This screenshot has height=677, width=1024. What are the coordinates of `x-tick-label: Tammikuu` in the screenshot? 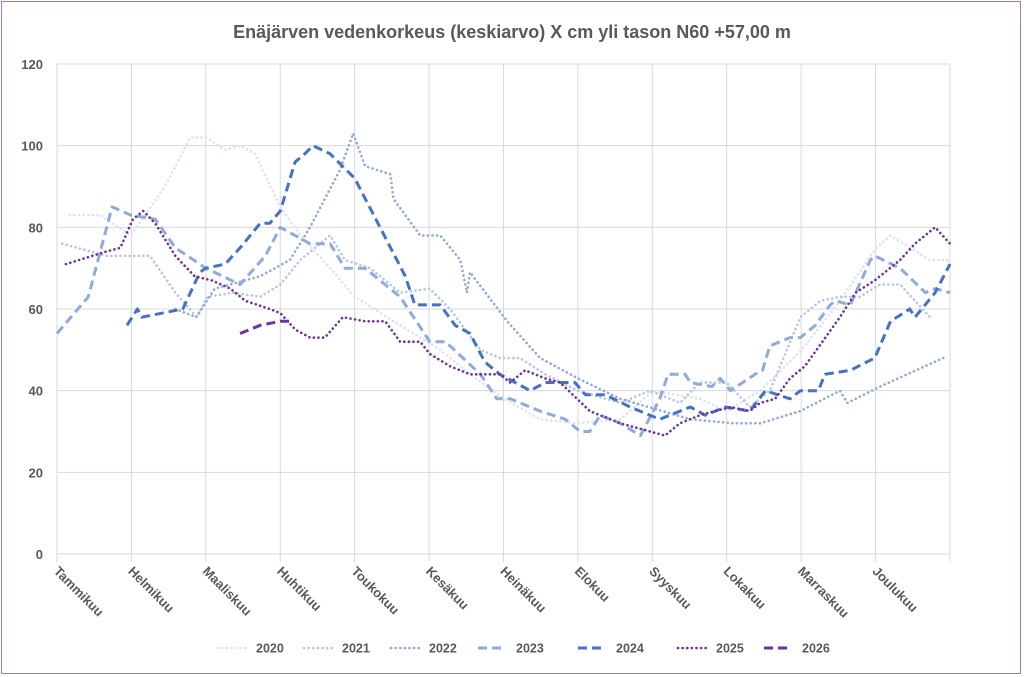 It's located at (79, 592).